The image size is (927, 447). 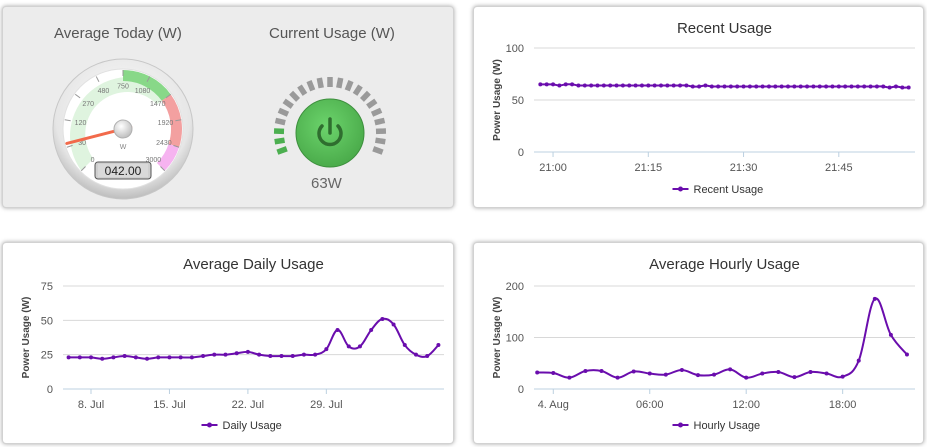 I want to click on x-tick-label: 22. Jul, so click(x=248, y=405).